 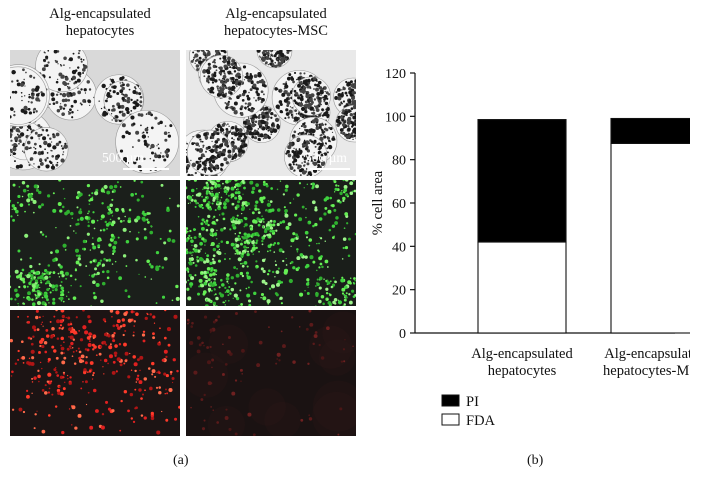 I want to click on y-tick-label: 0, so click(x=402, y=334).